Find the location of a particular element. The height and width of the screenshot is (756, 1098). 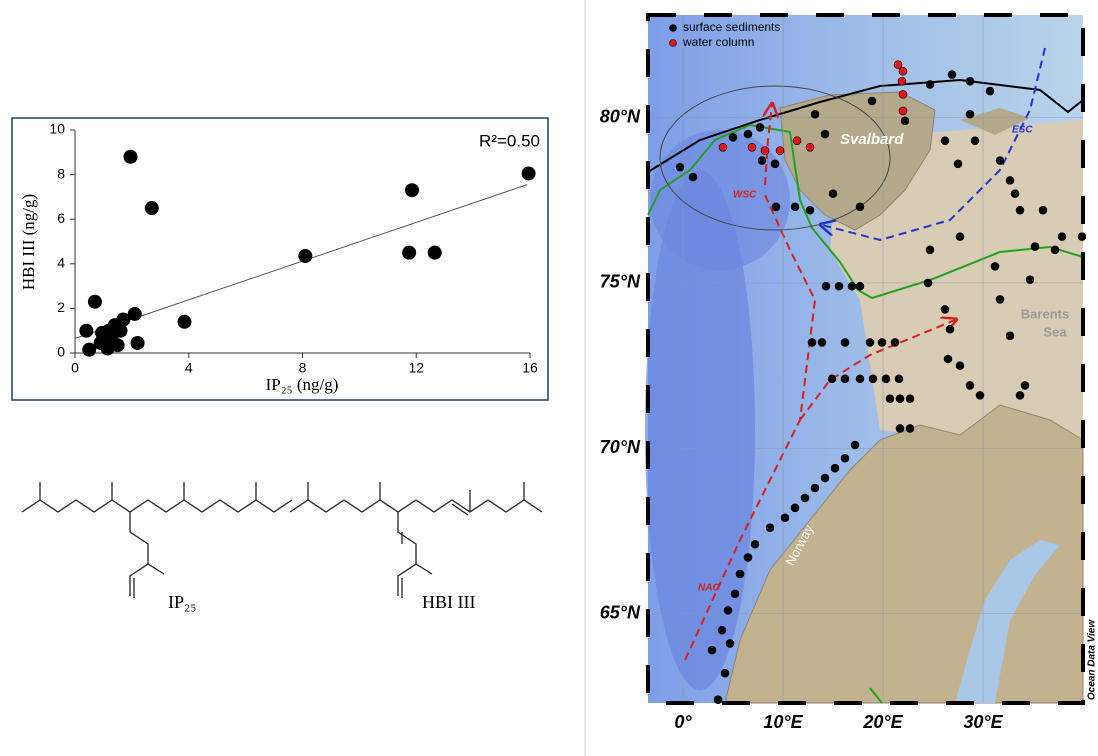

y-axis-label: HBI III (ng/g) is located at coordinates (28, 242).